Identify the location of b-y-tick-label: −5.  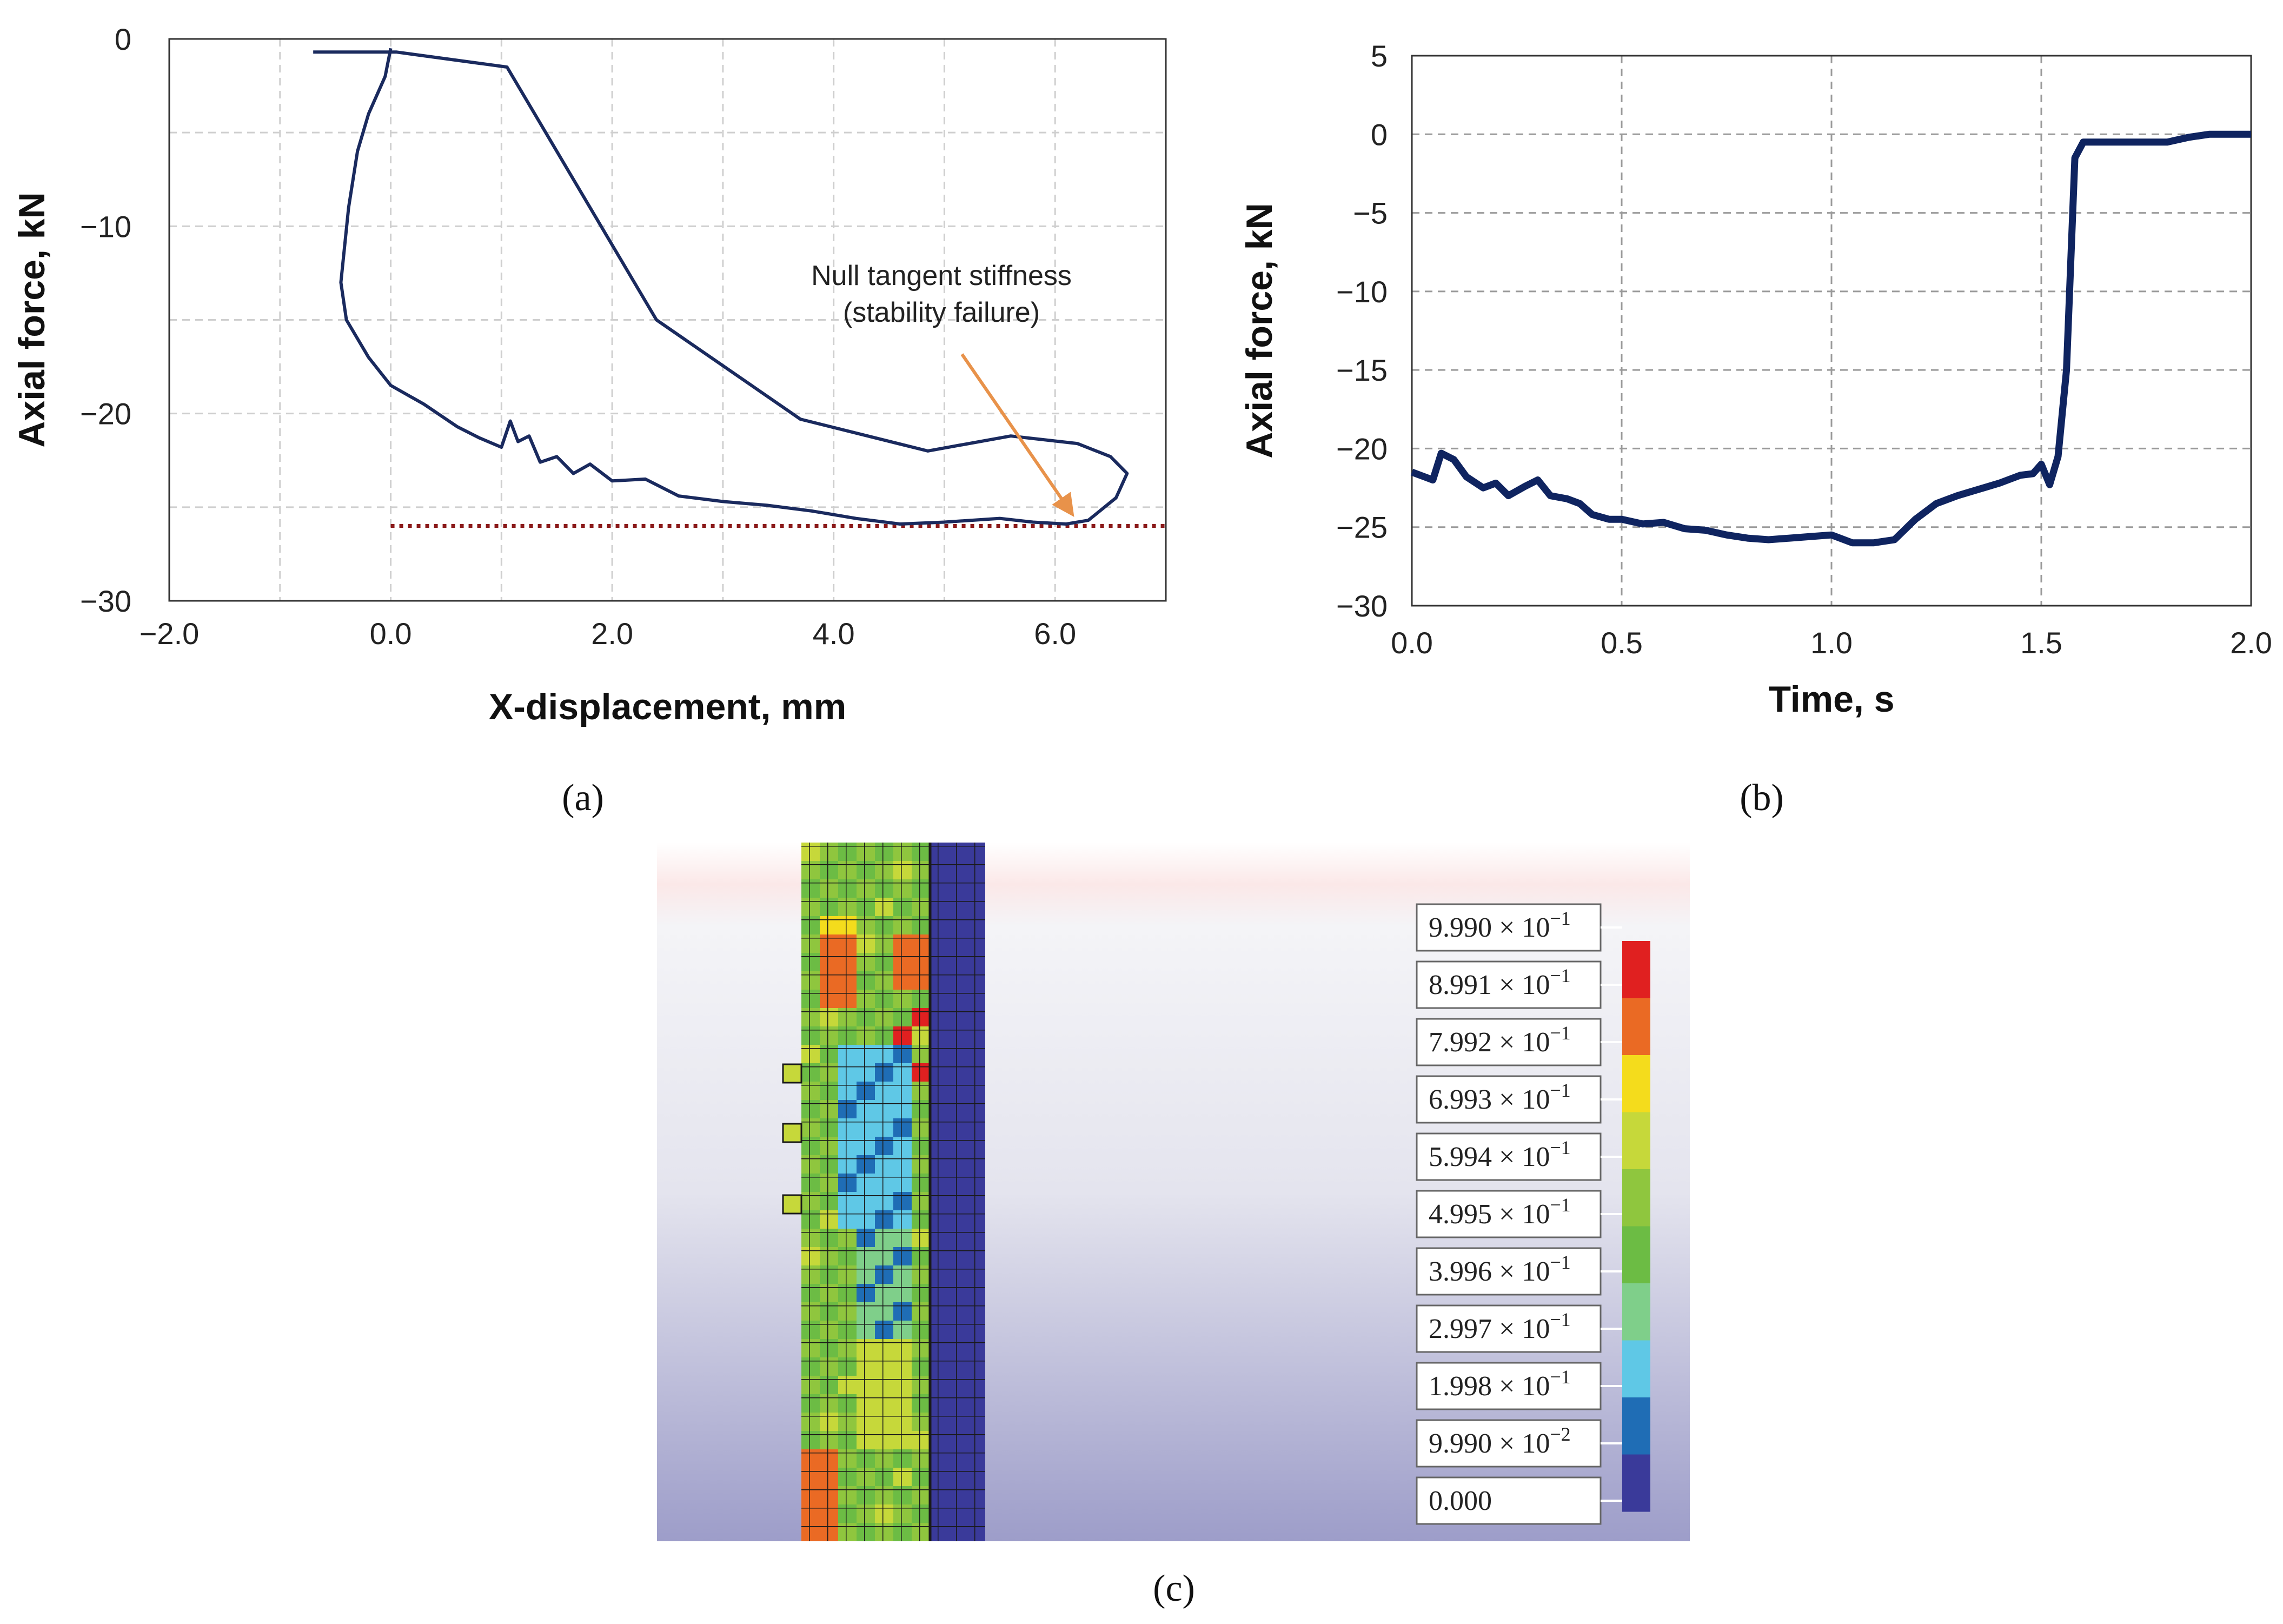
(1371, 213).